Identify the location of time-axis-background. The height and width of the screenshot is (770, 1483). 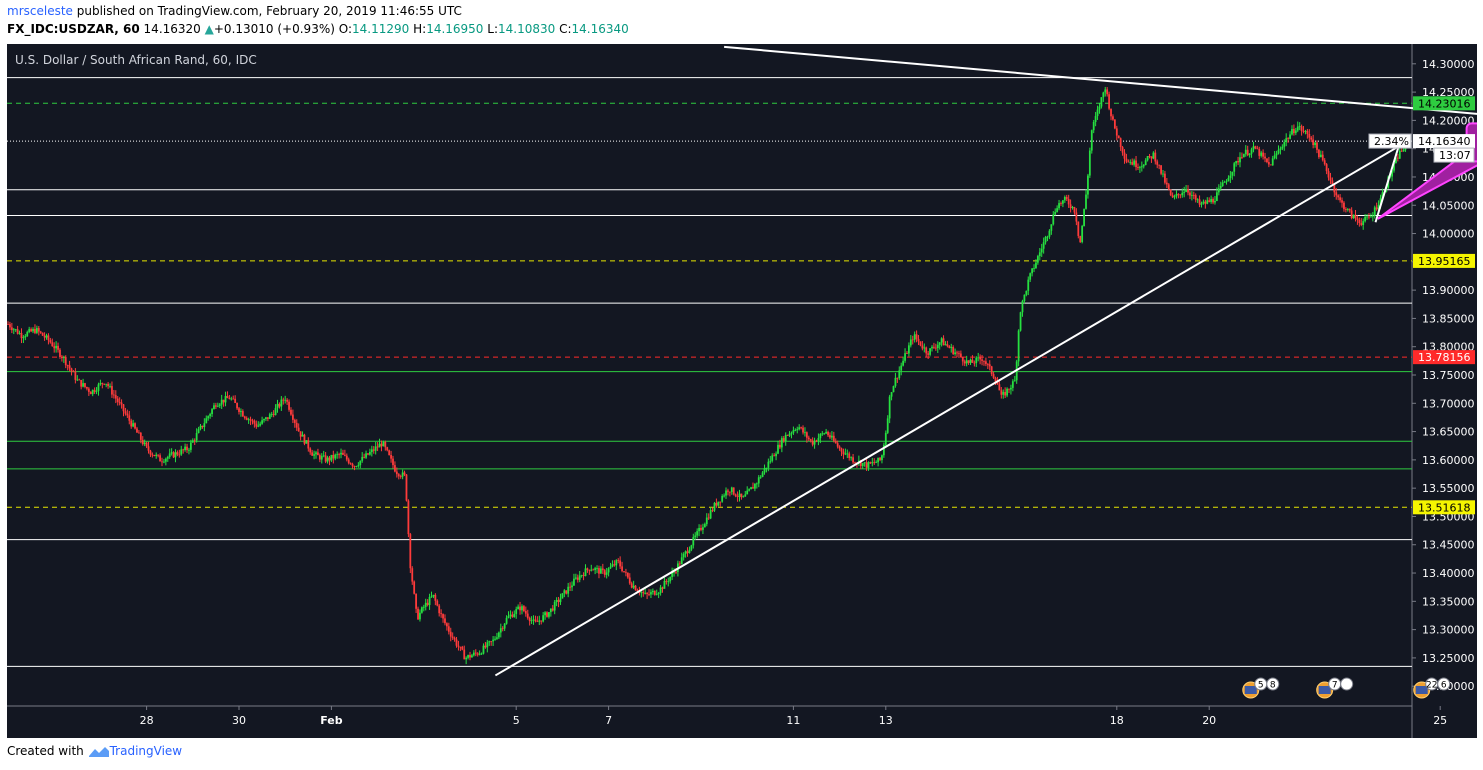
(709, 722).